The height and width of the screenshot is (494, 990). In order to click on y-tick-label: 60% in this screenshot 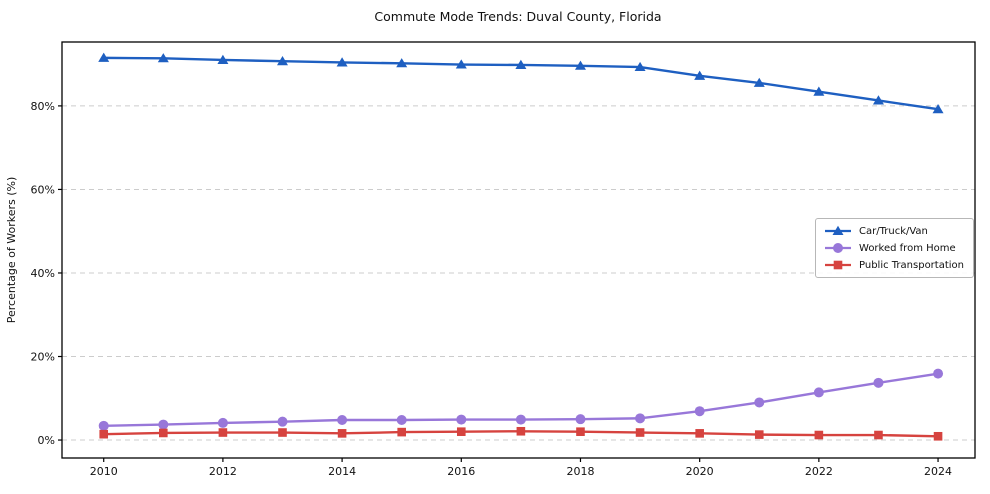, I will do `click(43, 189)`.